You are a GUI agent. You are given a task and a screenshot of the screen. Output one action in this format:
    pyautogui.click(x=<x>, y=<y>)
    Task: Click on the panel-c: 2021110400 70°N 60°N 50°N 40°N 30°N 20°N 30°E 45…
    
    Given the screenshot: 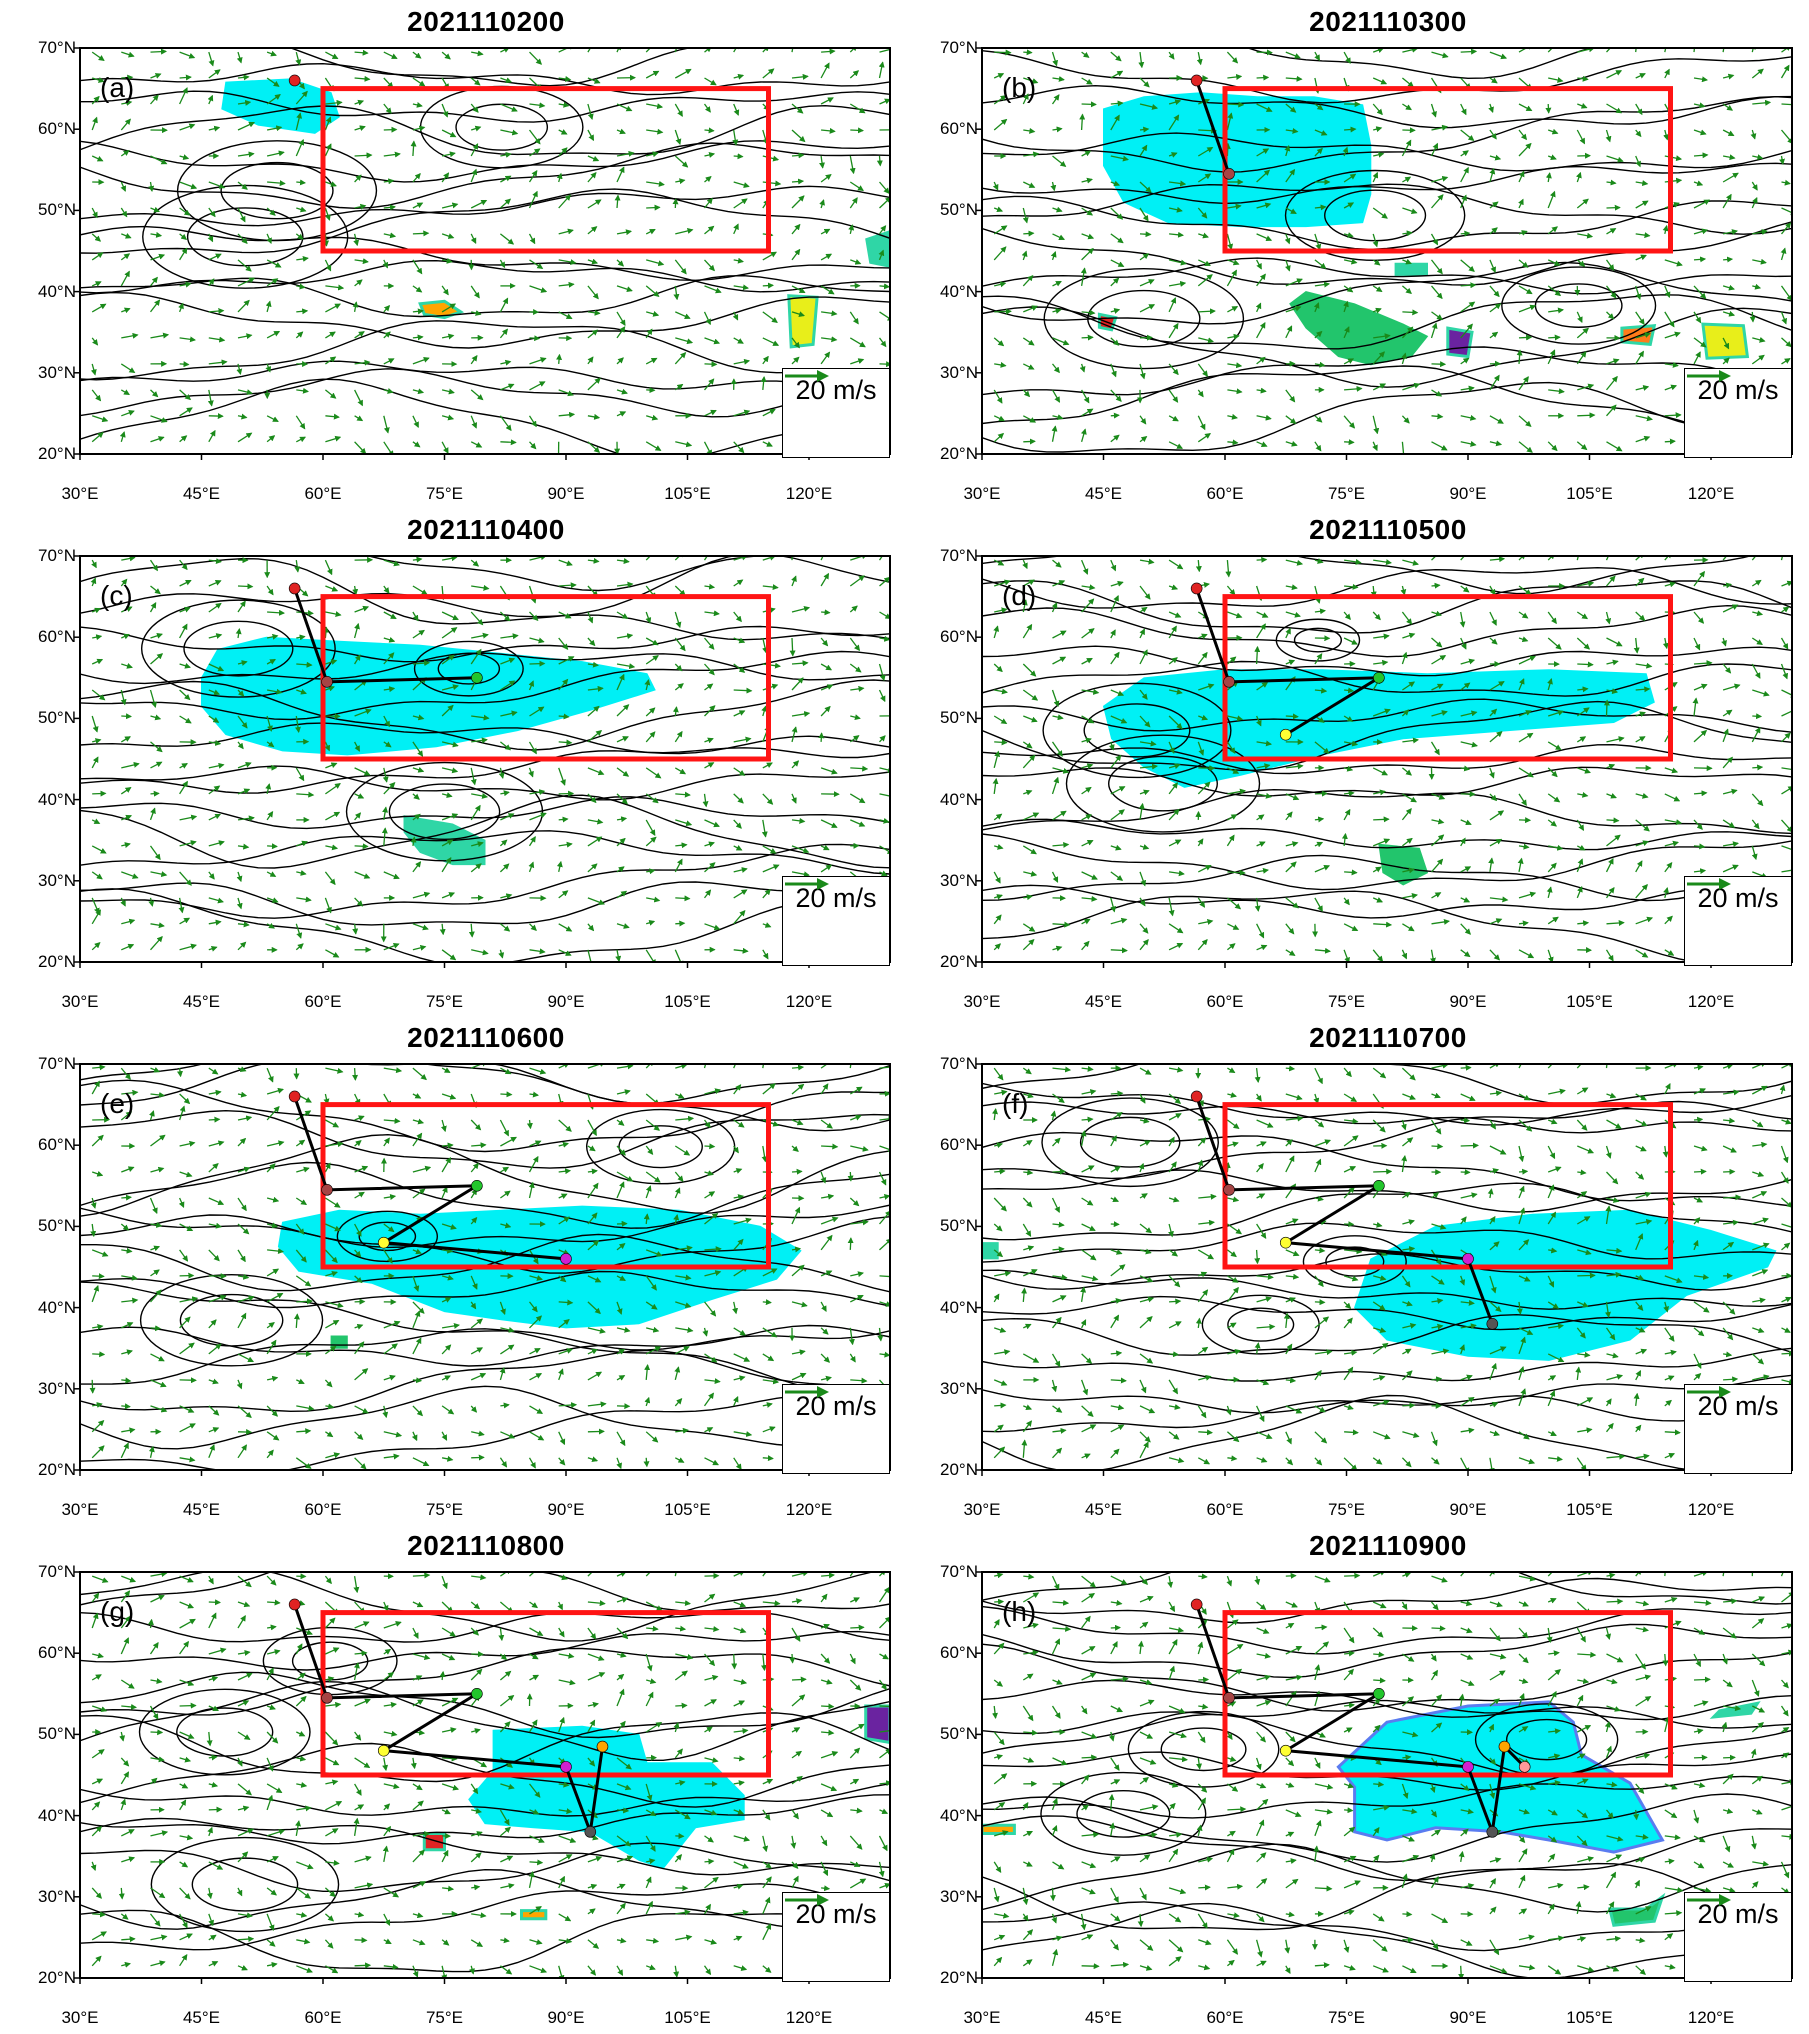 What is the action you would take?
    pyautogui.click(x=450, y=764)
    